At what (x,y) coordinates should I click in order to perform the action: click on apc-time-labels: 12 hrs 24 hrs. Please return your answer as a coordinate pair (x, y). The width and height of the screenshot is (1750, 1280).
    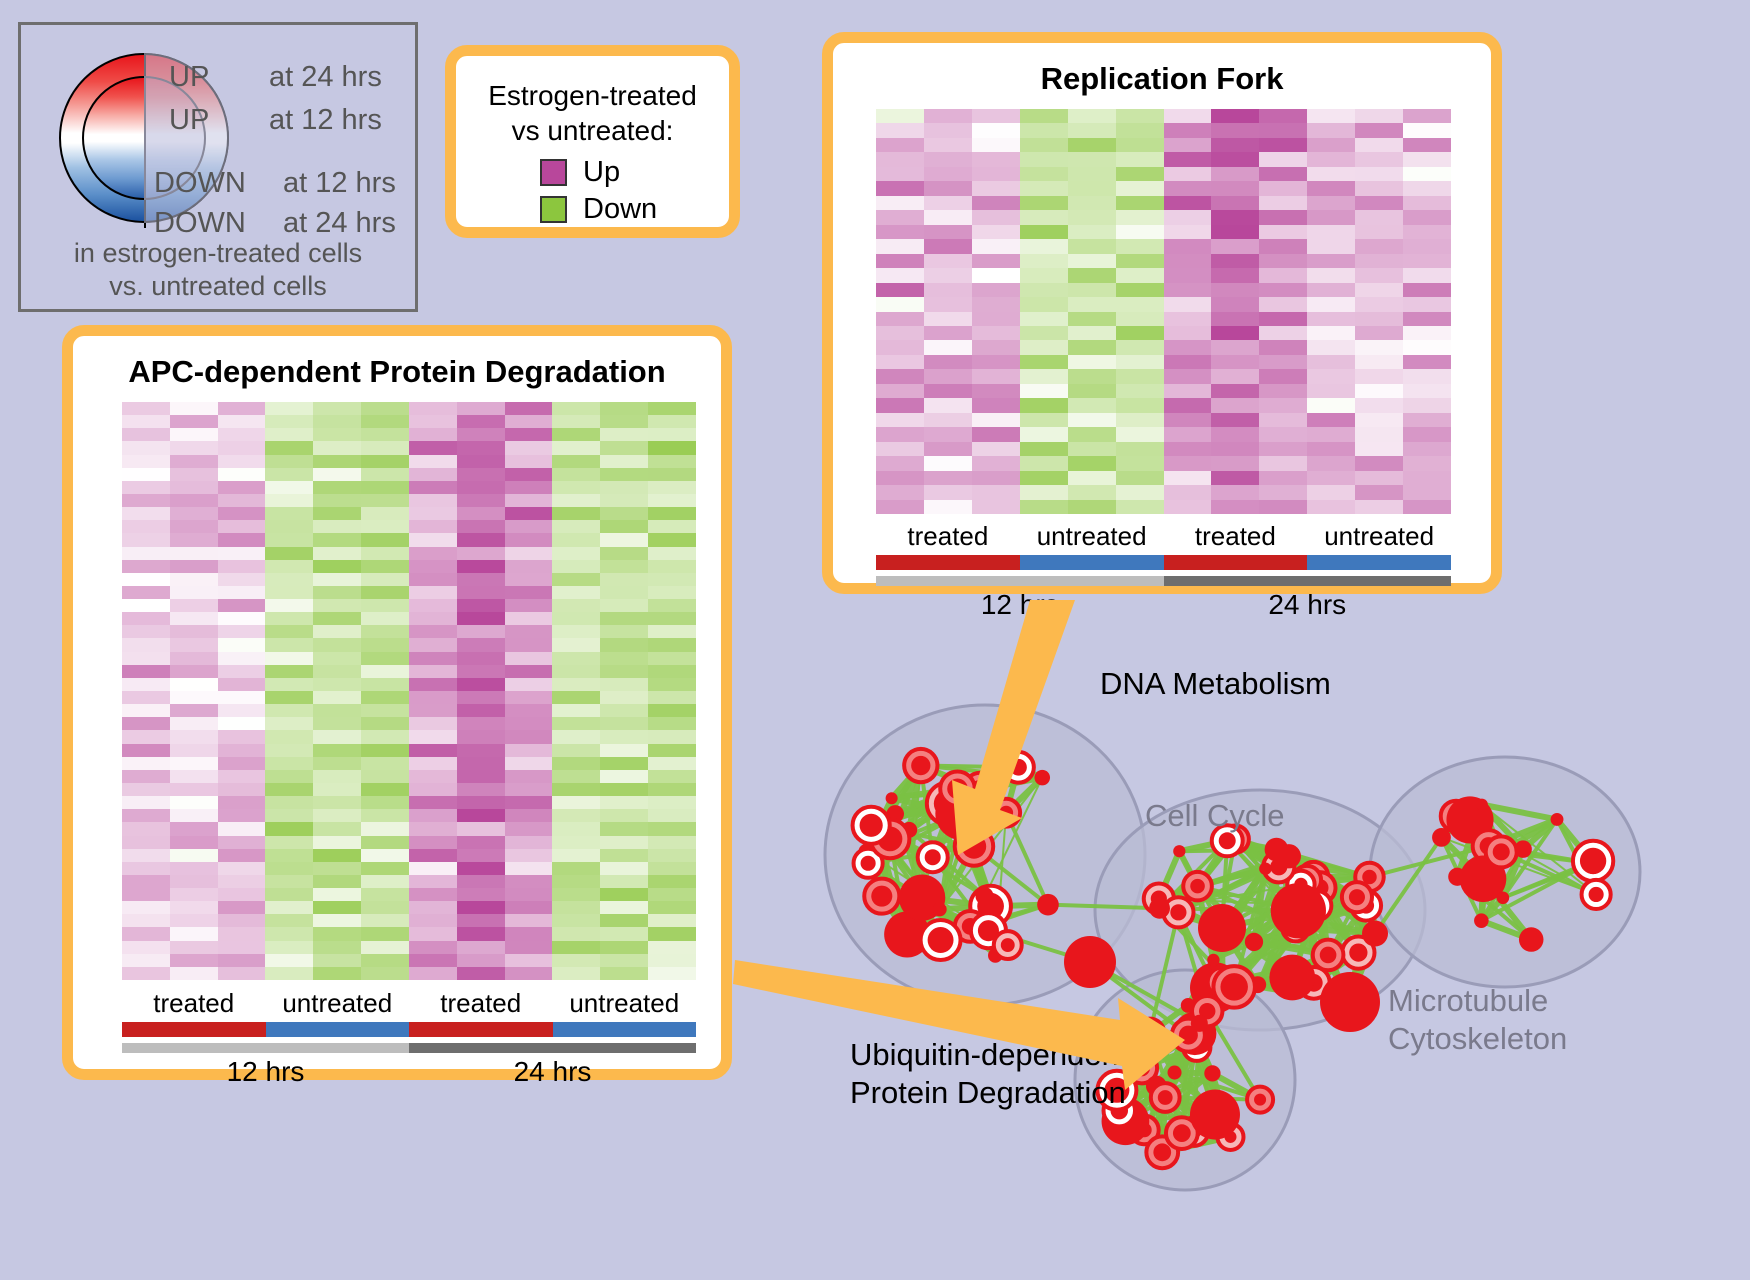
    Looking at the image, I should click on (409, 1072).